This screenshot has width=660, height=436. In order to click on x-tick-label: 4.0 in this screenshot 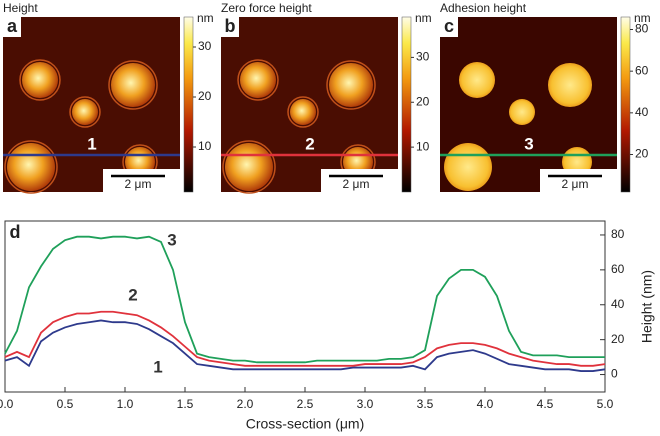, I will do `click(485, 404)`.